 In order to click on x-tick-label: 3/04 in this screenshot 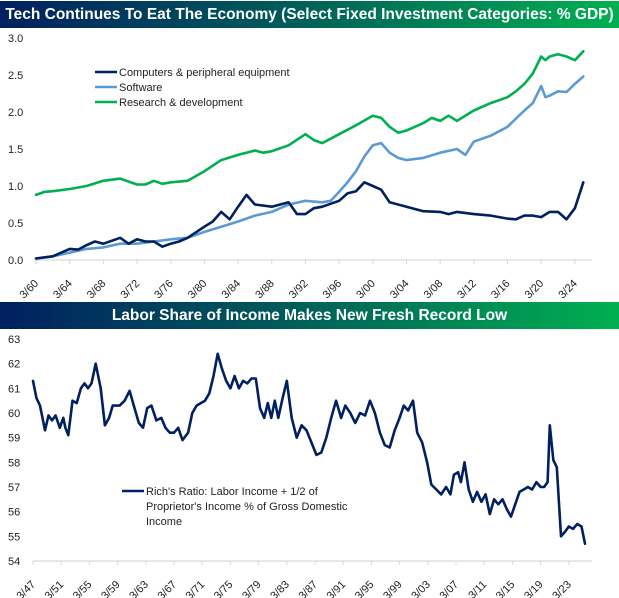, I will do `click(400, 289)`.